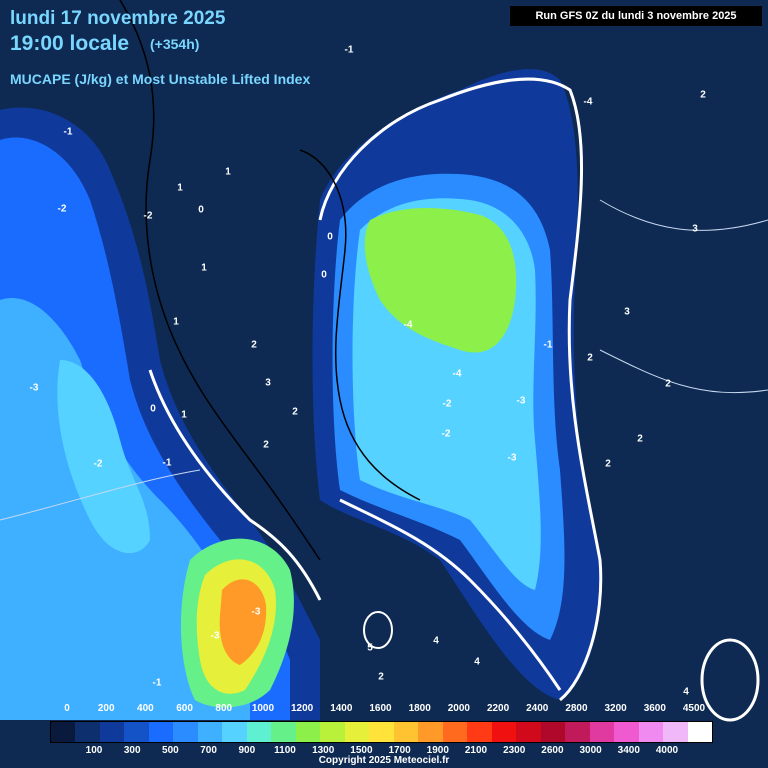  What do you see at coordinates (360, 325) in the screenshot?
I see `coastline-east` at bounding box center [360, 325].